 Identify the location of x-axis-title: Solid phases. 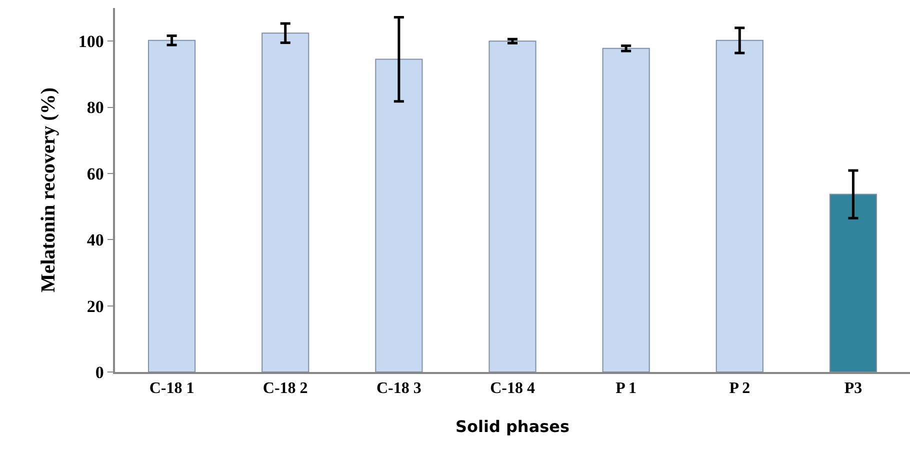
(512, 426).